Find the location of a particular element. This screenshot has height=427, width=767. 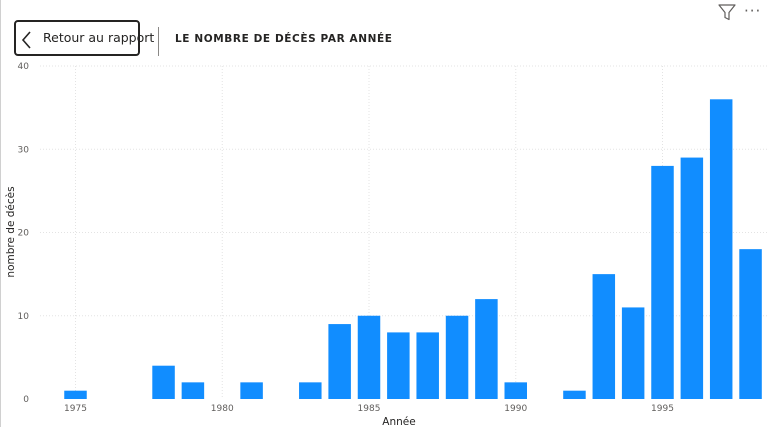

x-tick-label: 1980 is located at coordinates (222, 409).